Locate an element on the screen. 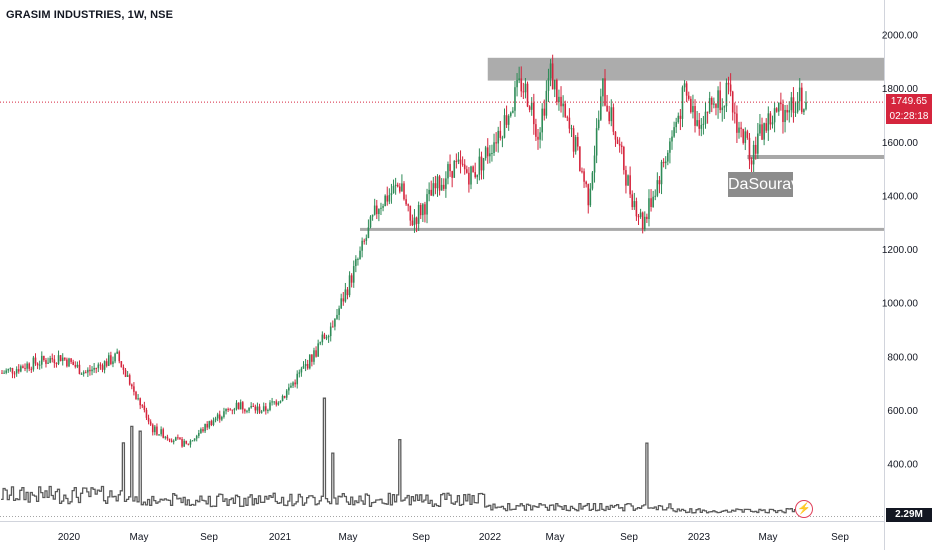 The width and height of the screenshot is (932, 550). x-tick-label: 2020 is located at coordinates (69, 537).